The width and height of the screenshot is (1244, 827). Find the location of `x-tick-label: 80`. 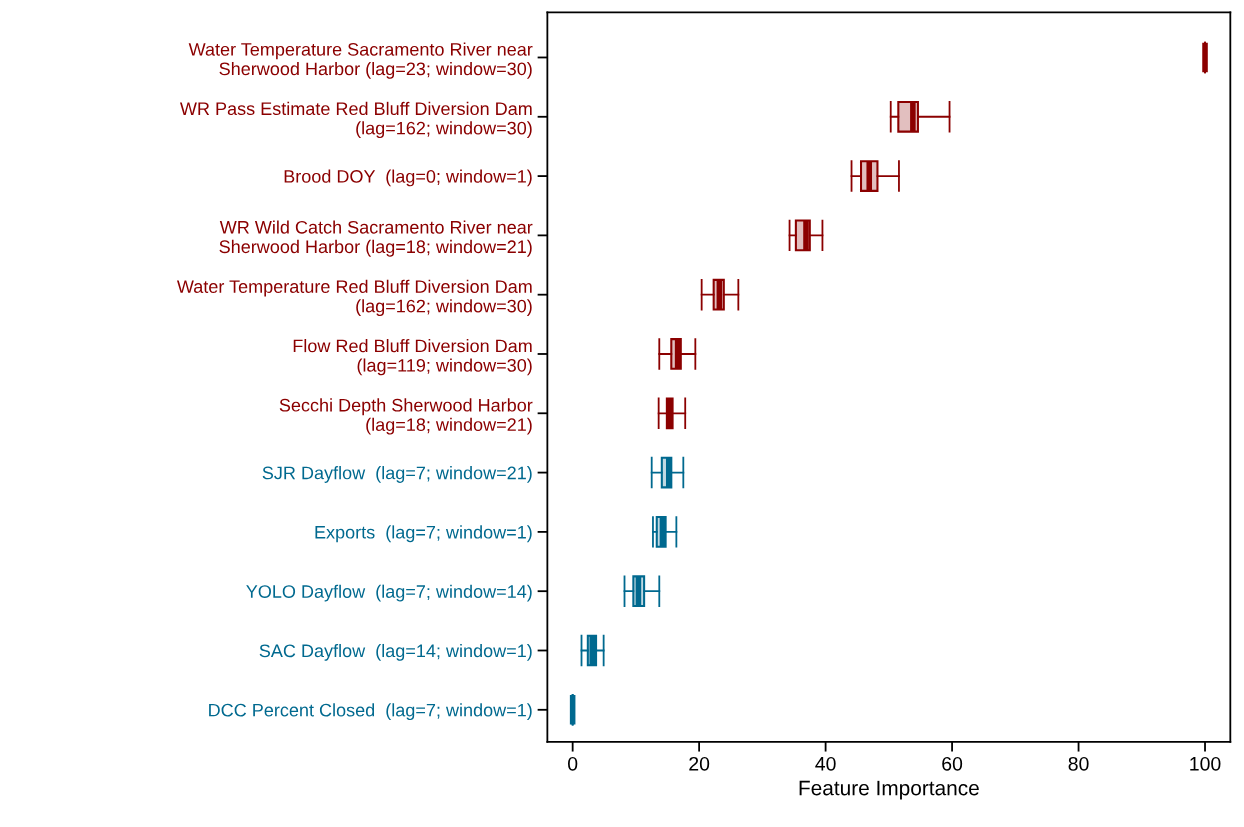

x-tick-label: 80 is located at coordinates (1078, 763).